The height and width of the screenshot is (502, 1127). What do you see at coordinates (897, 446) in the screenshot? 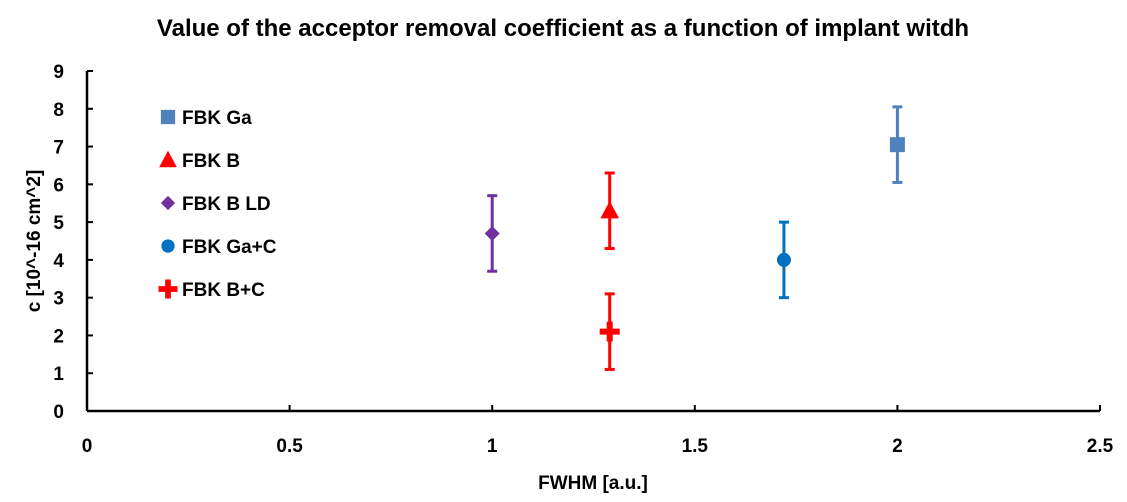
I see `x-tick-label: 2` at bounding box center [897, 446].